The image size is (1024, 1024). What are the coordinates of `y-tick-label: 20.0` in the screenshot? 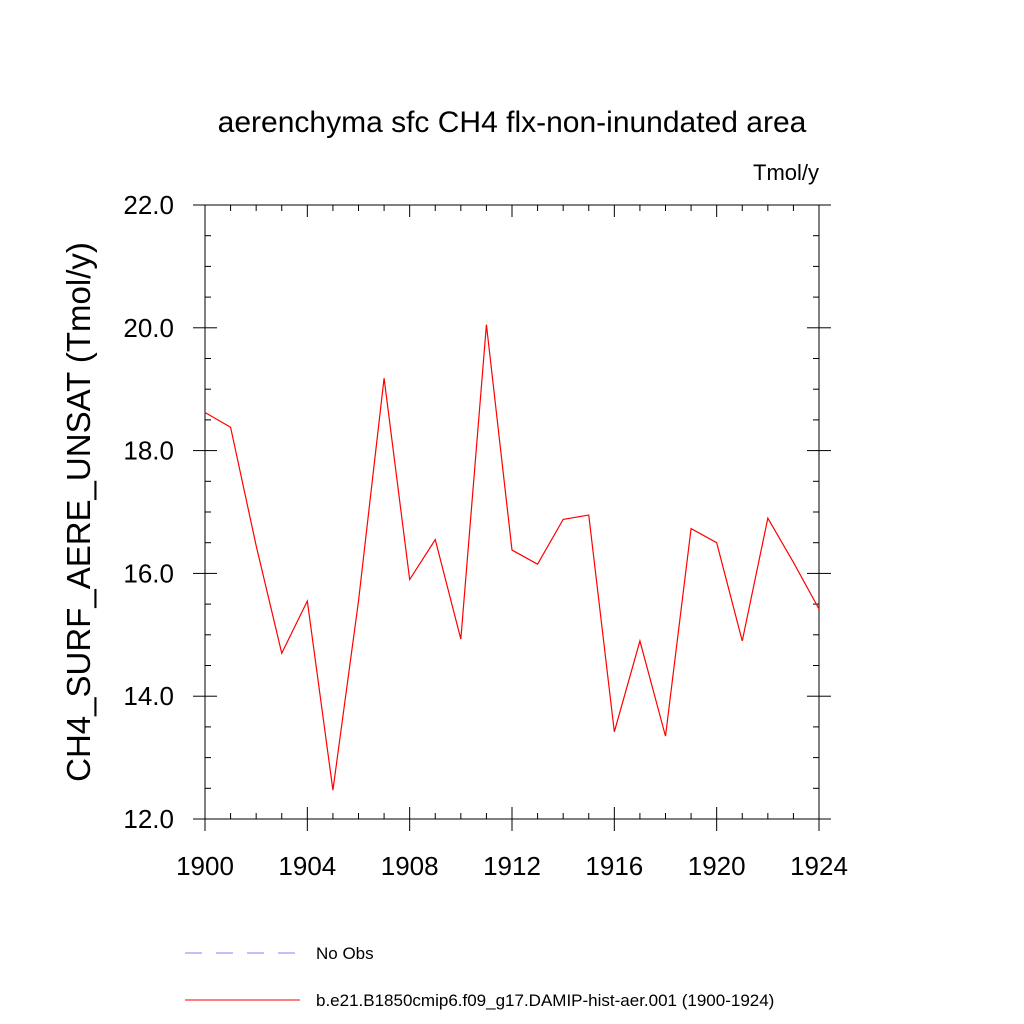 It's located at (148, 328).